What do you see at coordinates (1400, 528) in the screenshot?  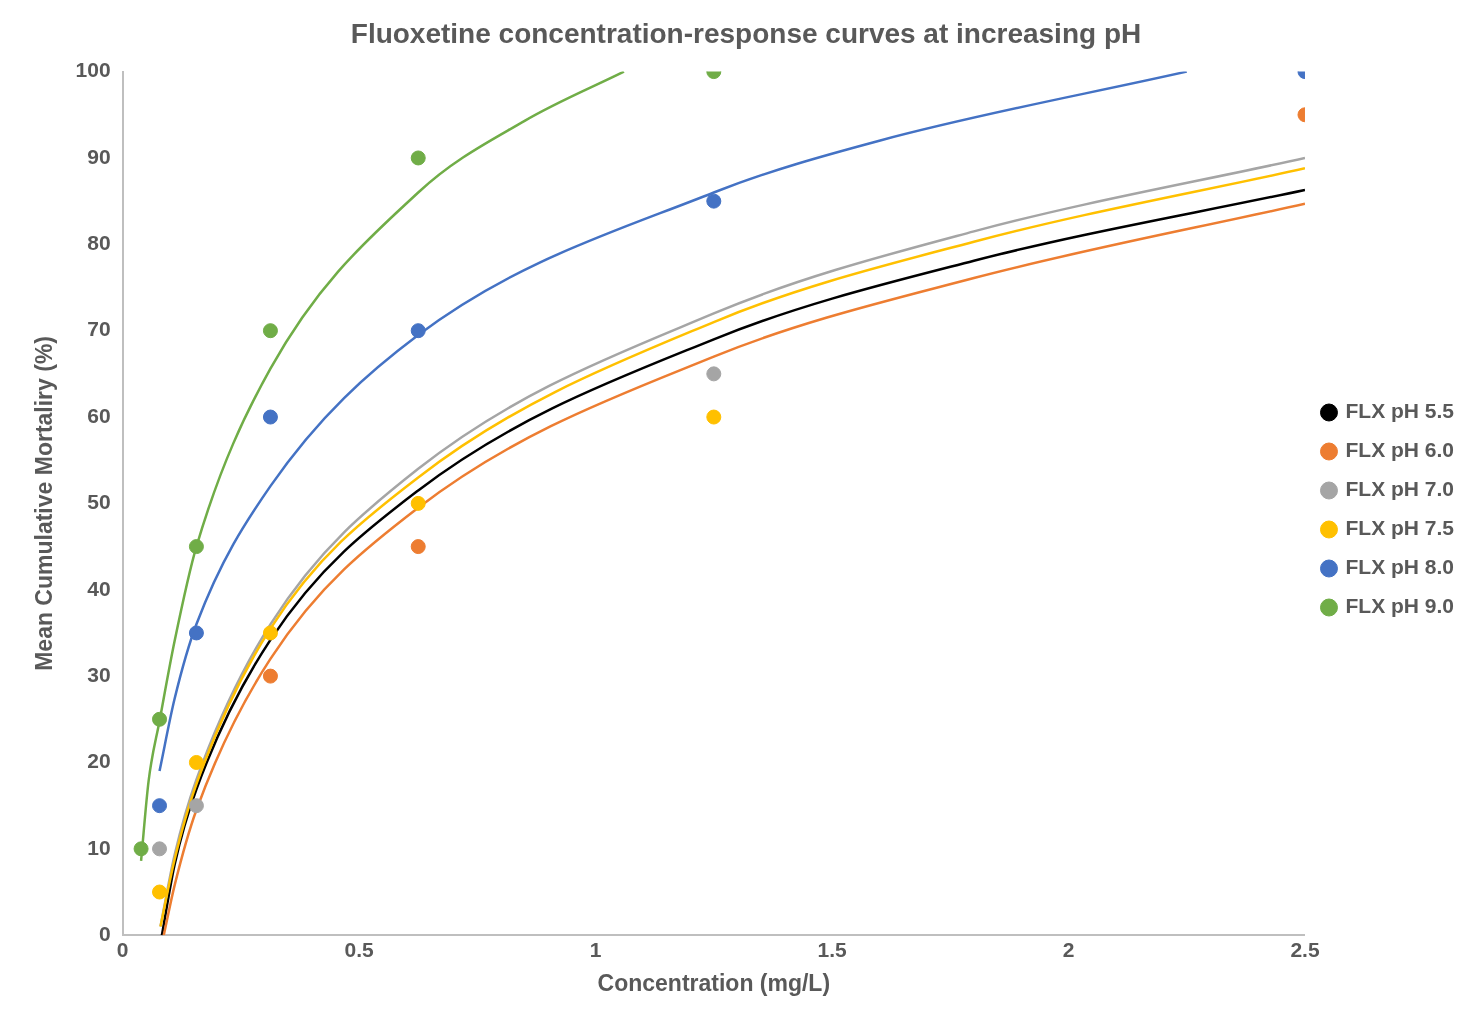 I see `legend-label: FLX pH 7.5` at bounding box center [1400, 528].